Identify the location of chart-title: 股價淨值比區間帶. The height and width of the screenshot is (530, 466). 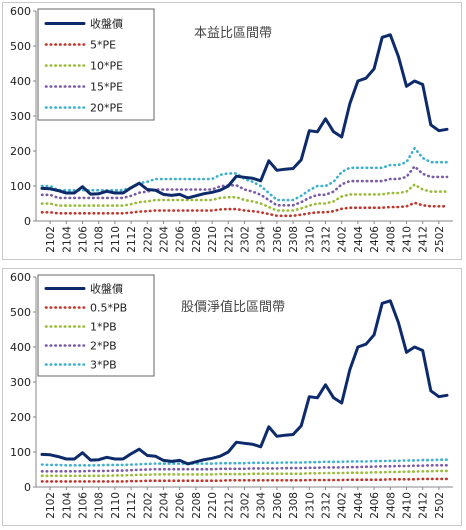
(233, 307).